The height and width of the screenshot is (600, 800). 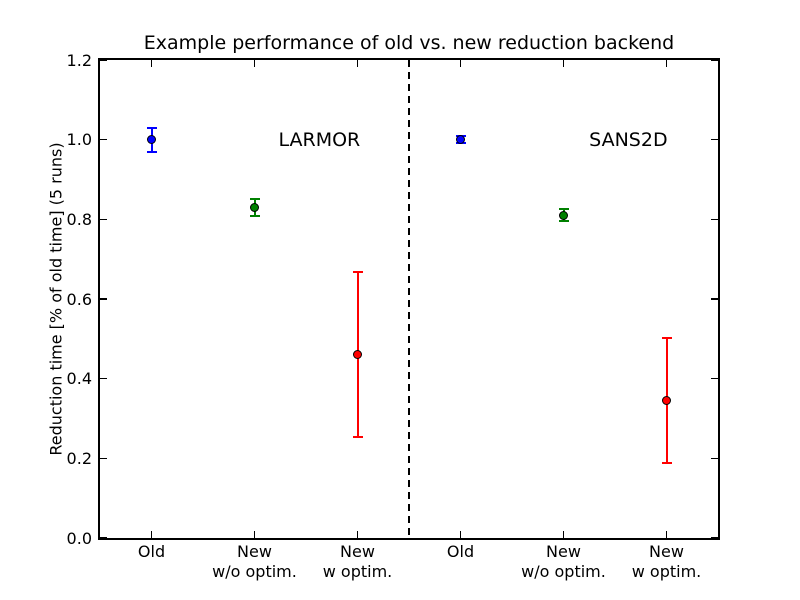 I want to click on y-tick-label: 0.4, so click(x=79, y=379).